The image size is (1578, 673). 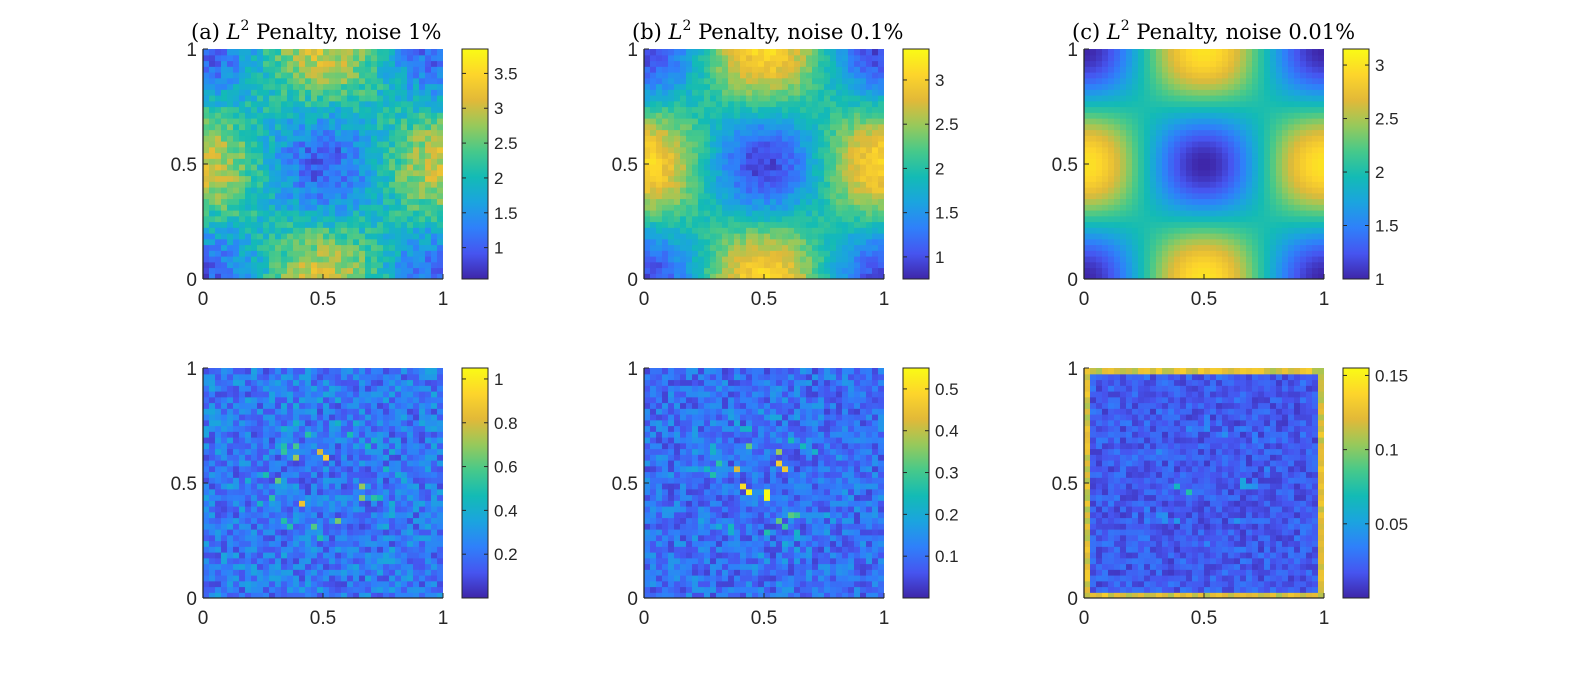 What do you see at coordinates (884, 299) in the screenshot?
I see `x-tick-label: 1` at bounding box center [884, 299].